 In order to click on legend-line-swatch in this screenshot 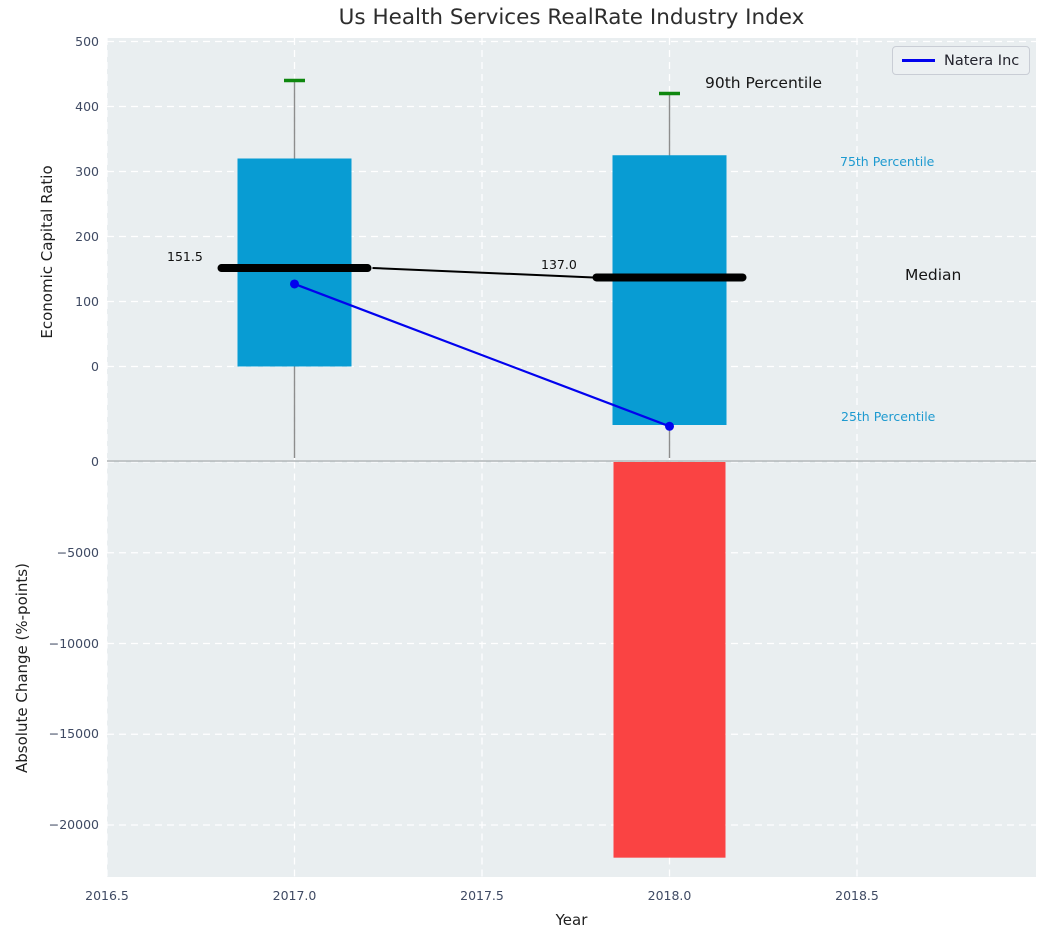, I will do `click(918, 60)`.